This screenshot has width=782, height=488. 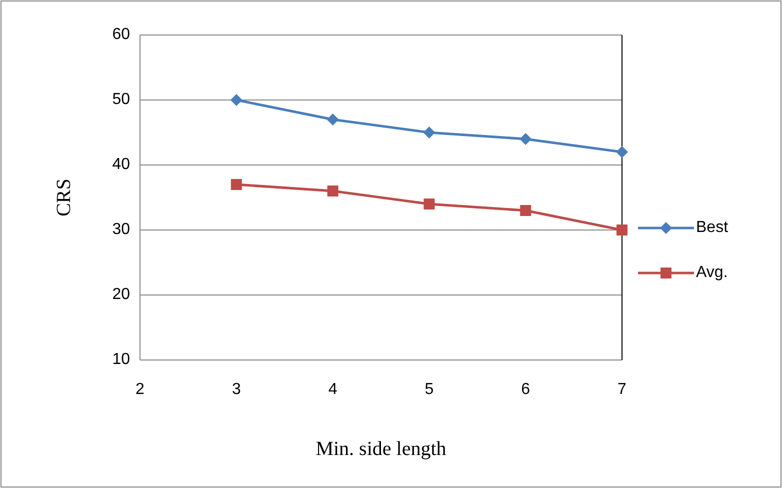 What do you see at coordinates (236, 389) in the screenshot?
I see `x-tick-label: 3` at bounding box center [236, 389].